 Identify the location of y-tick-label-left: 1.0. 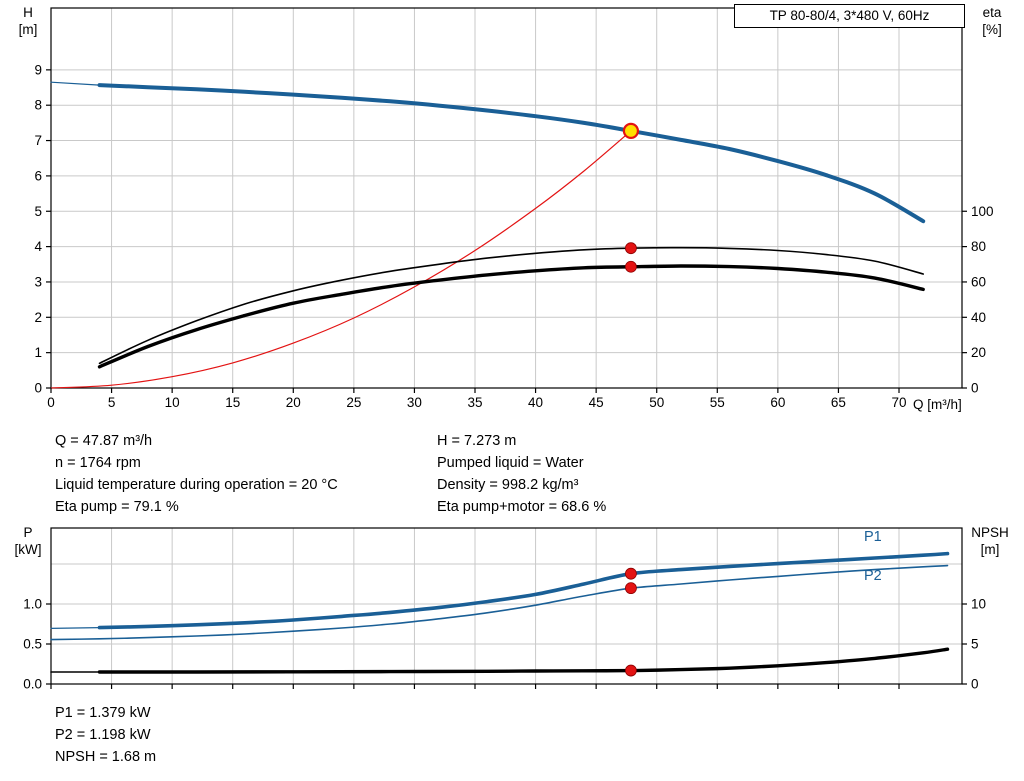
(32, 604).